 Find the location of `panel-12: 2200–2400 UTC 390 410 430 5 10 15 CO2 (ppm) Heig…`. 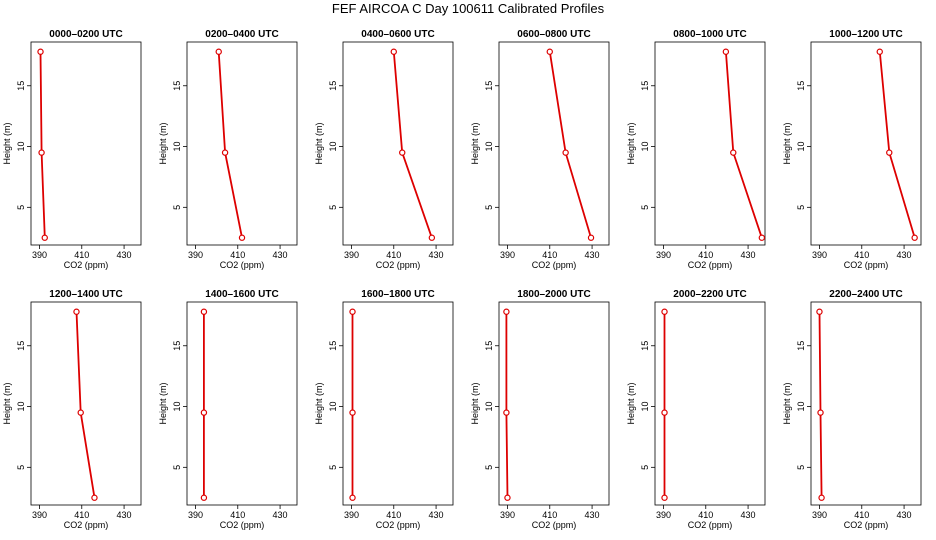

panel-12: 2200–2400 UTC 390 410 430 5 10 15 CO2 (ppm) Heig… is located at coordinates (852, 409).